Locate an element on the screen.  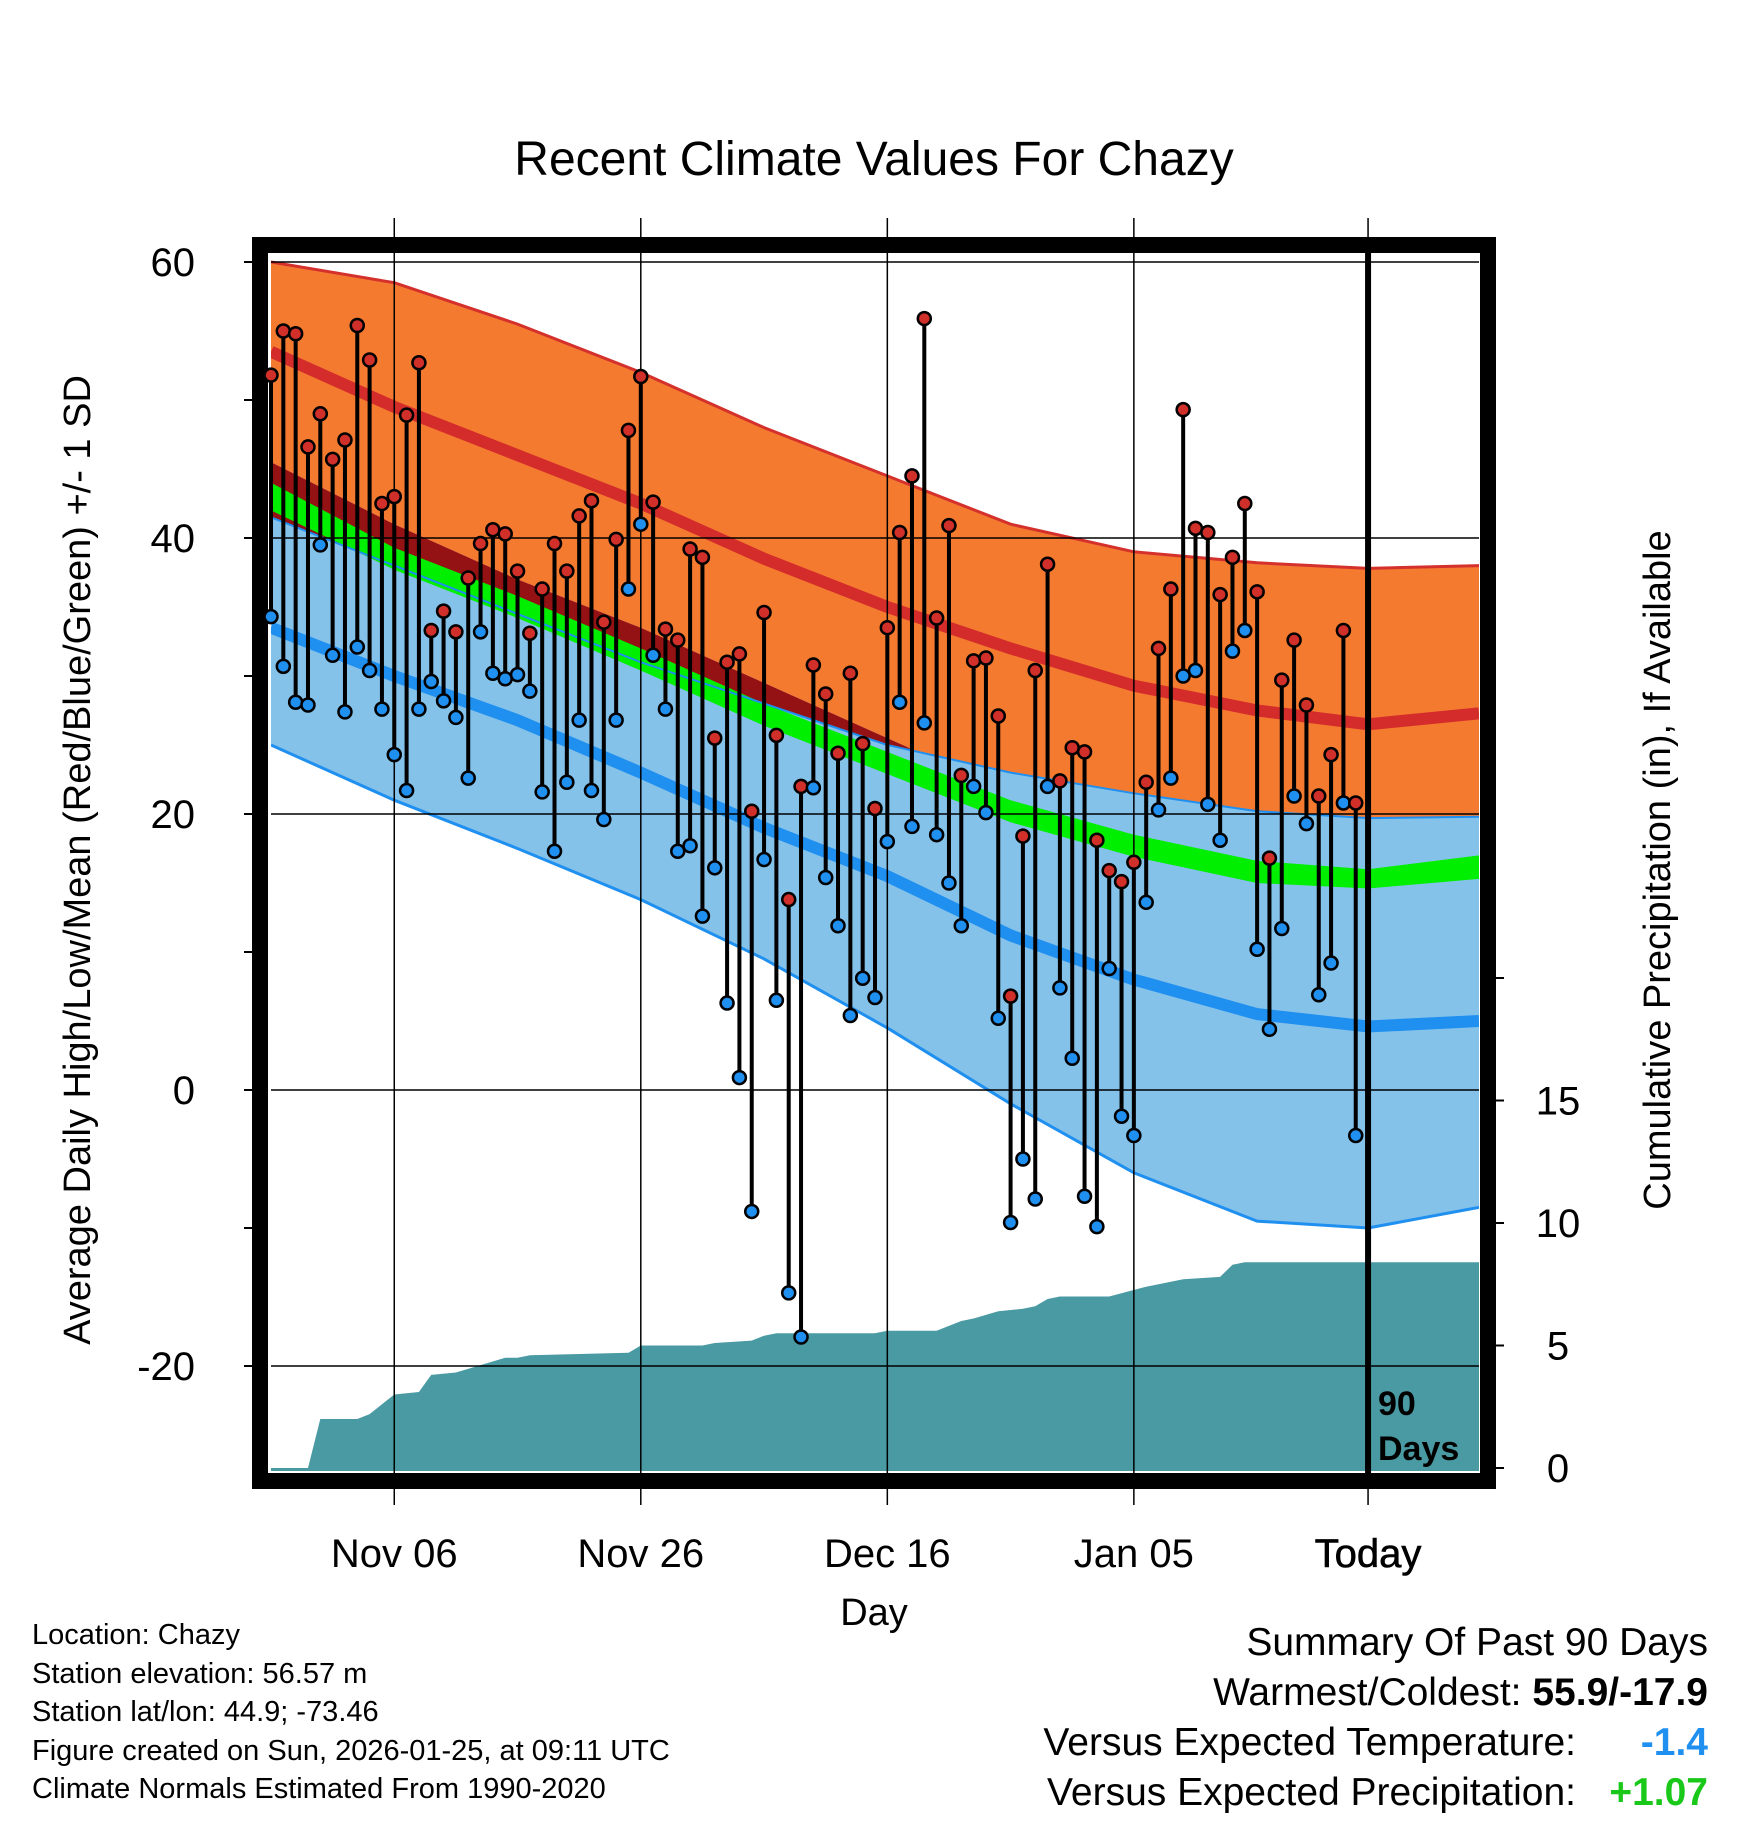
precip-versus-value: +1.07 is located at coordinates (1658, 1792).